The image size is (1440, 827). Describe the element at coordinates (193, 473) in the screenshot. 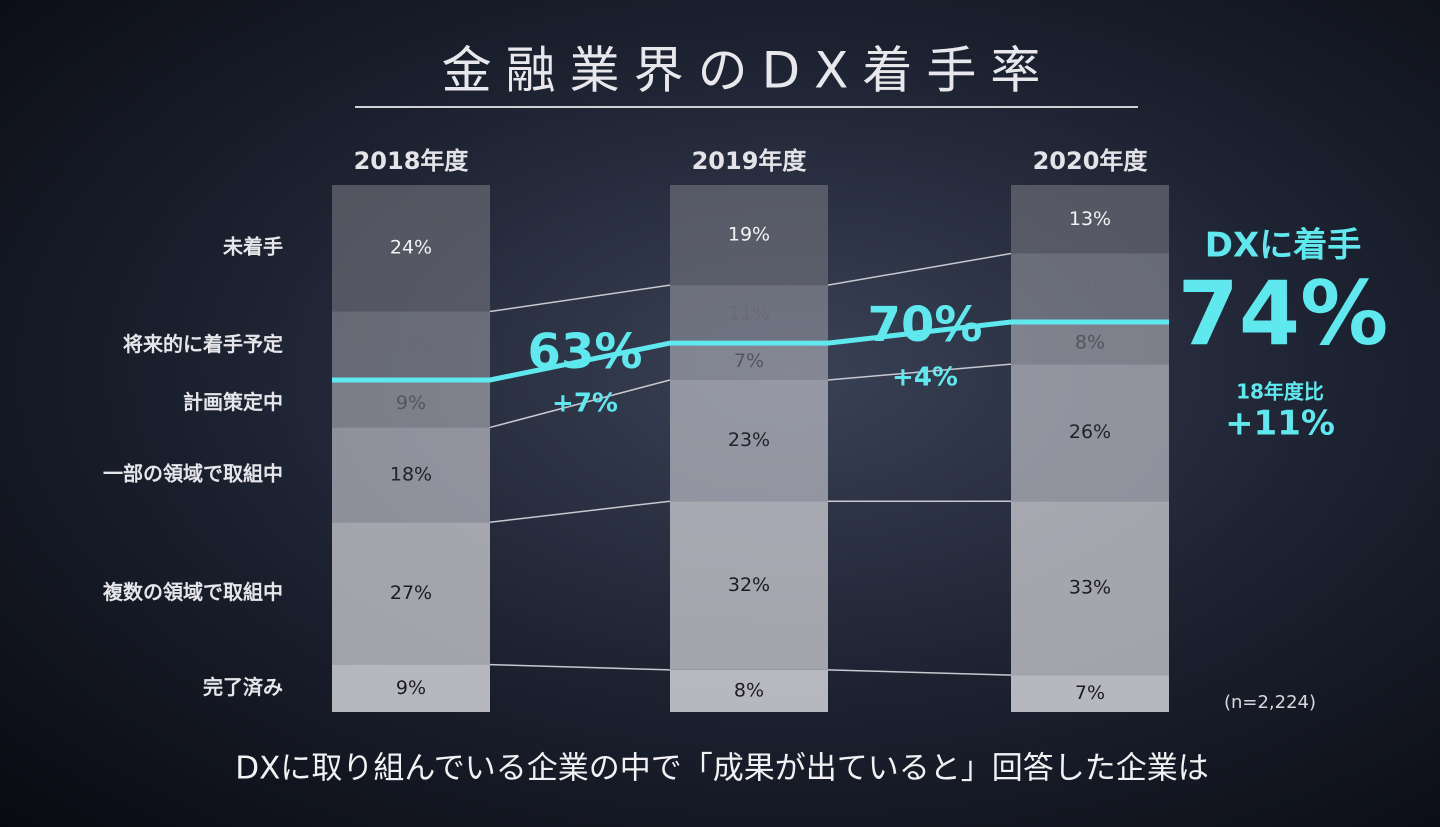

I see `category-label: 一部の領域で取組中` at that location.